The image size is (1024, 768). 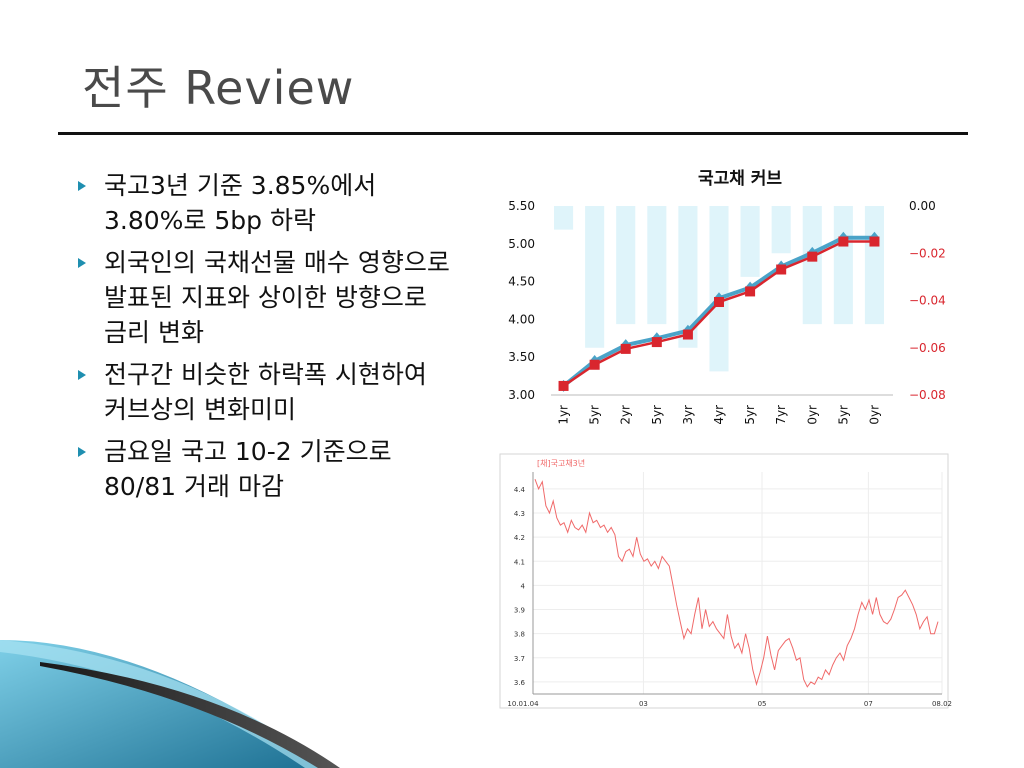 I want to click on left-axis-tick: 4.00, so click(x=521, y=319).